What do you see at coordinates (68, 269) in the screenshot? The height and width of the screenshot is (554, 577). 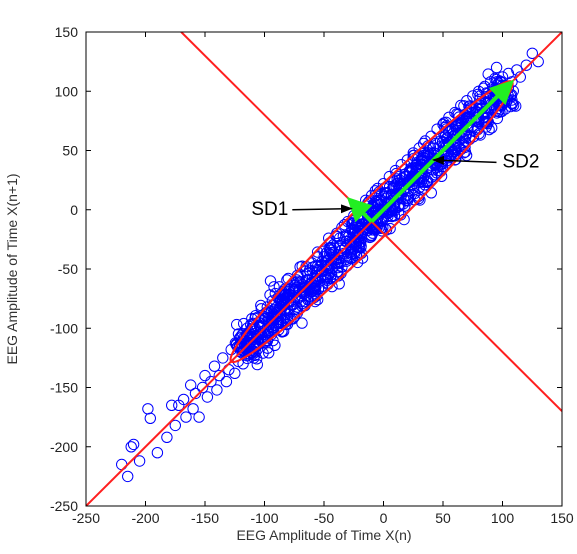 I see `y-tick-label: -50` at bounding box center [68, 269].